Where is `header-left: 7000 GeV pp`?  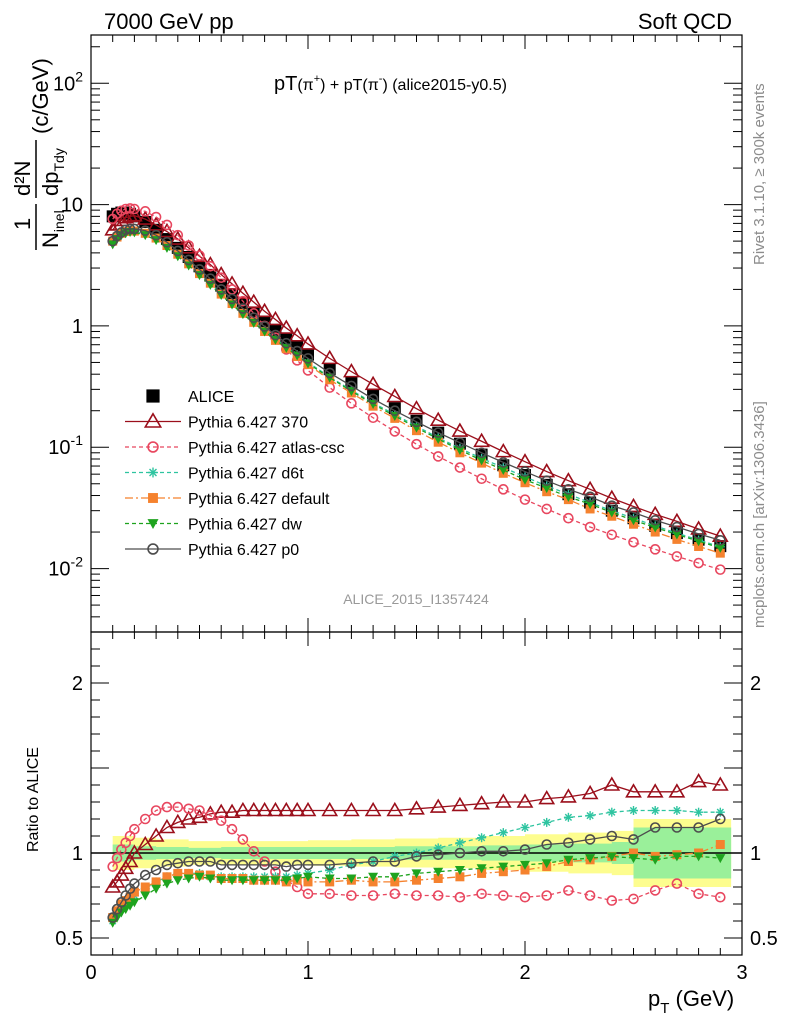
header-left: 7000 GeV pp is located at coordinates (169, 21).